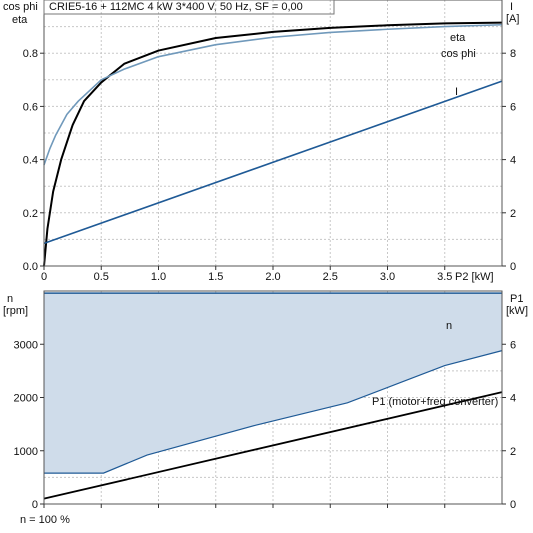 This screenshot has width=533, height=533. Describe the element at coordinates (44, 277) in the screenshot. I see `x-tick-label: 0` at that location.